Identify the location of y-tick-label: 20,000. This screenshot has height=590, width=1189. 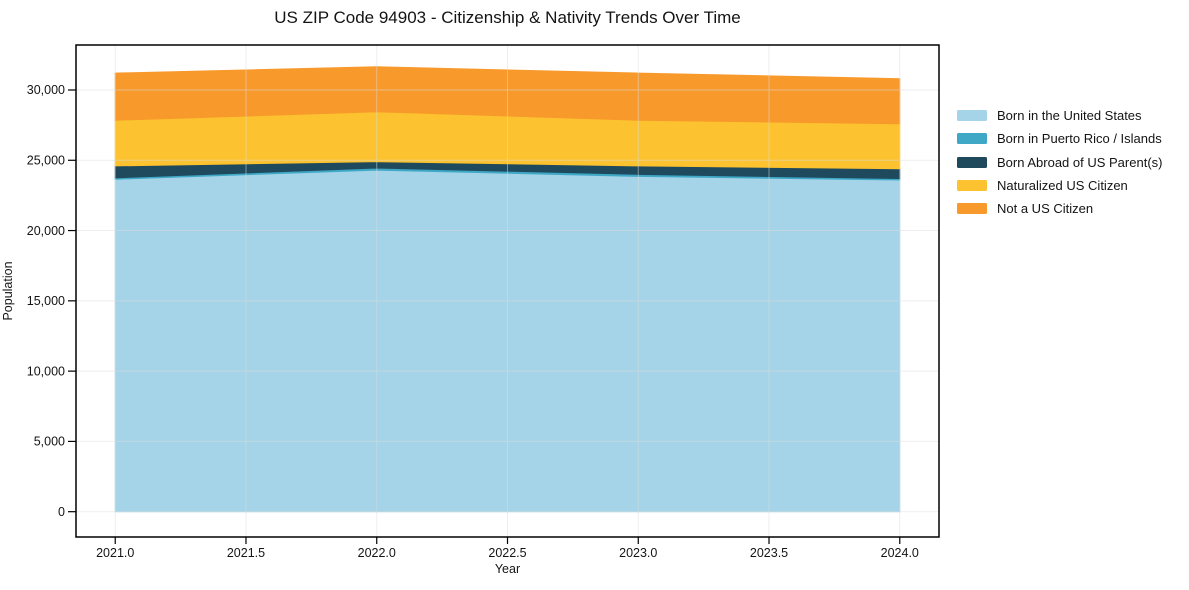
(46, 231).